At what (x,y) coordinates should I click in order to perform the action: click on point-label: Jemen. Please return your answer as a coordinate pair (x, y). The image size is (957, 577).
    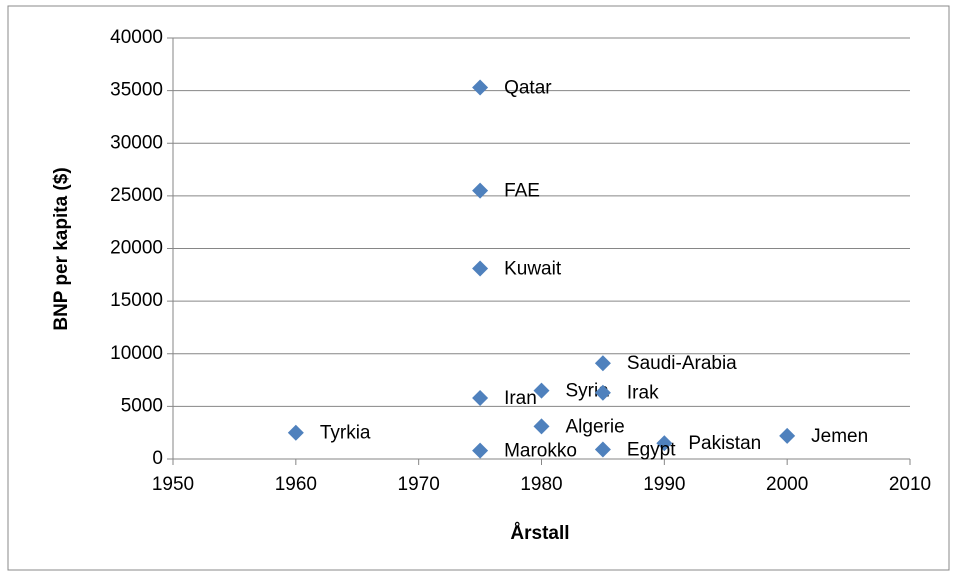
    Looking at the image, I should click on (839, 436).